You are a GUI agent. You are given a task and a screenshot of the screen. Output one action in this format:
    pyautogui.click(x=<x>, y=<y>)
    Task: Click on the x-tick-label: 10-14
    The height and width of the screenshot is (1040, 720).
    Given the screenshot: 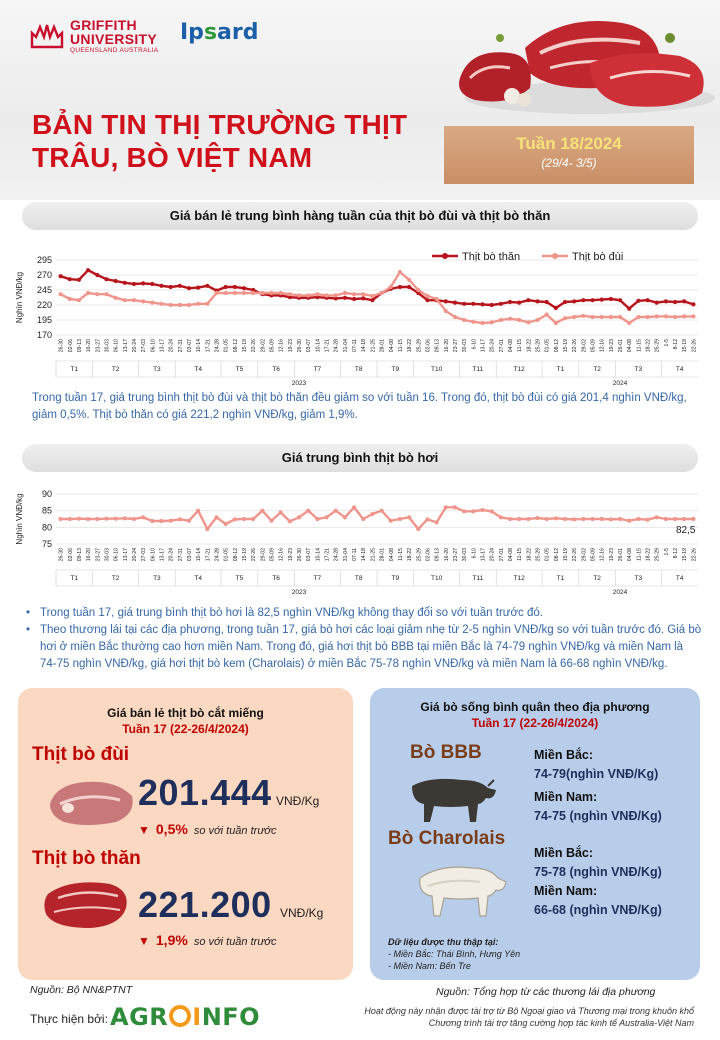 What is the action you would take?
    pyautogui.click(x=318, y=554)
    